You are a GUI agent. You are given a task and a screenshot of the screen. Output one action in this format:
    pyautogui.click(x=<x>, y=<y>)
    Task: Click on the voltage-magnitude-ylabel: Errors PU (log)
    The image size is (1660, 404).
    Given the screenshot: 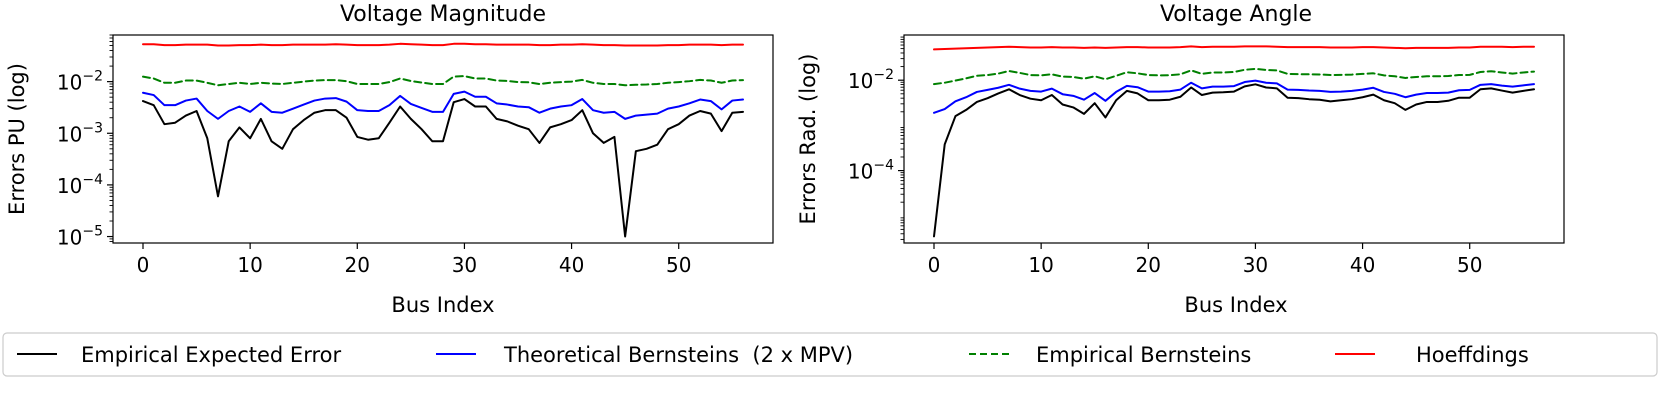 What is the action you would take?
    pyautogui.click(x=17, y=139)
    